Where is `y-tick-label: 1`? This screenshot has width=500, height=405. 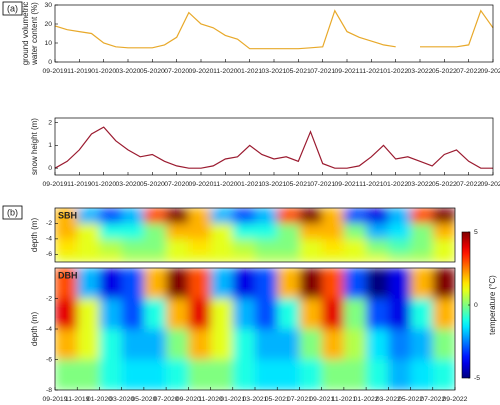
y-tick-label: 1 is located at coordinates (50, 145).